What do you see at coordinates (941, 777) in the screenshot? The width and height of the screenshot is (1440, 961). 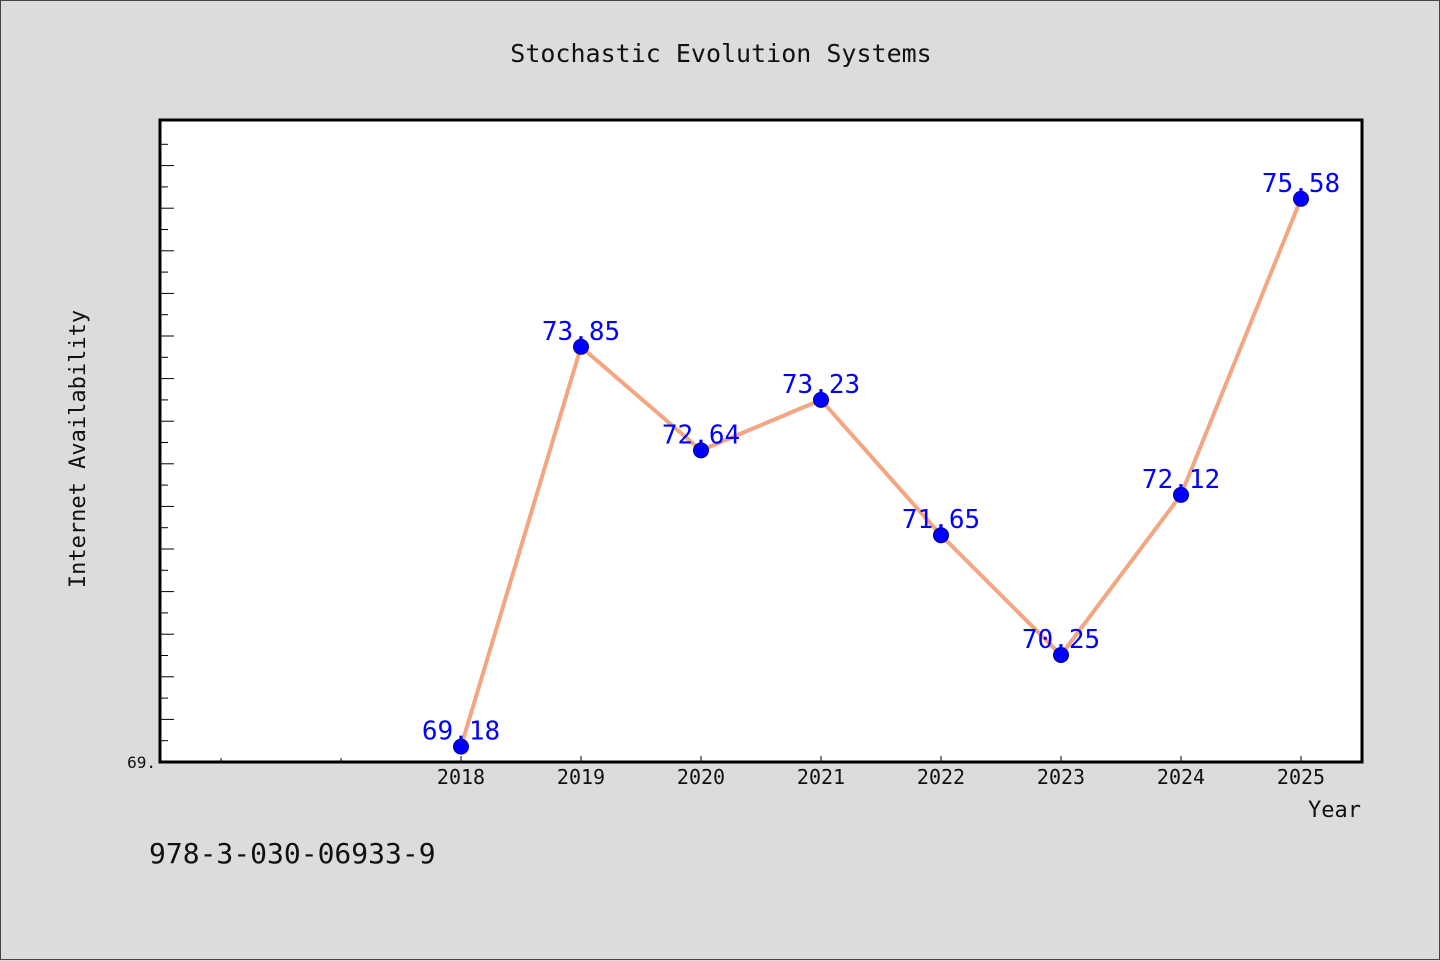 I see `x-tick-label: 2022` at bounding box center [941, 777].